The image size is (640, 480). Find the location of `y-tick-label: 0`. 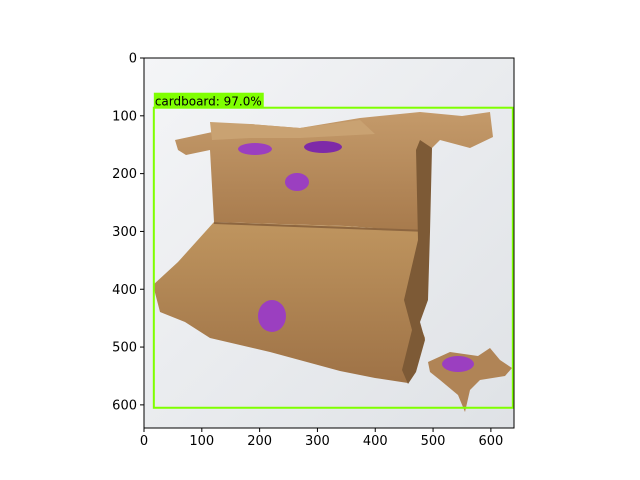

y-tick-label: 0 is located at coordinates (133, 59).